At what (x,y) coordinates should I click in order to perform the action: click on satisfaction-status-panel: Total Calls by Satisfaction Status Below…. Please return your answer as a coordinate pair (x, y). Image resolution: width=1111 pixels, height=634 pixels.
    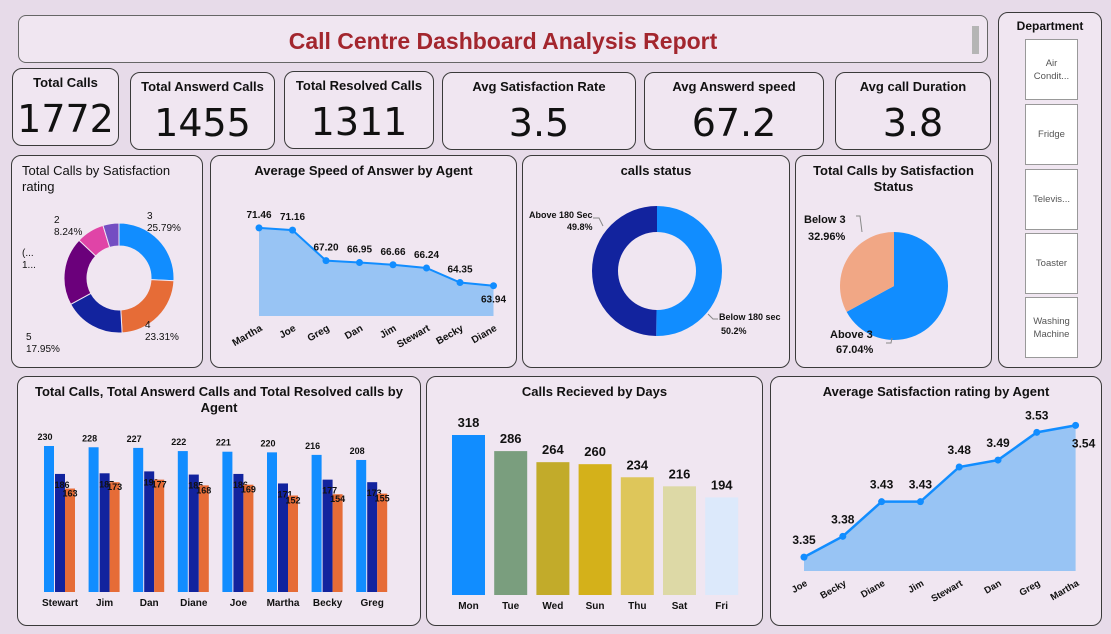
    Looking at the image, I should click on (893, 261).